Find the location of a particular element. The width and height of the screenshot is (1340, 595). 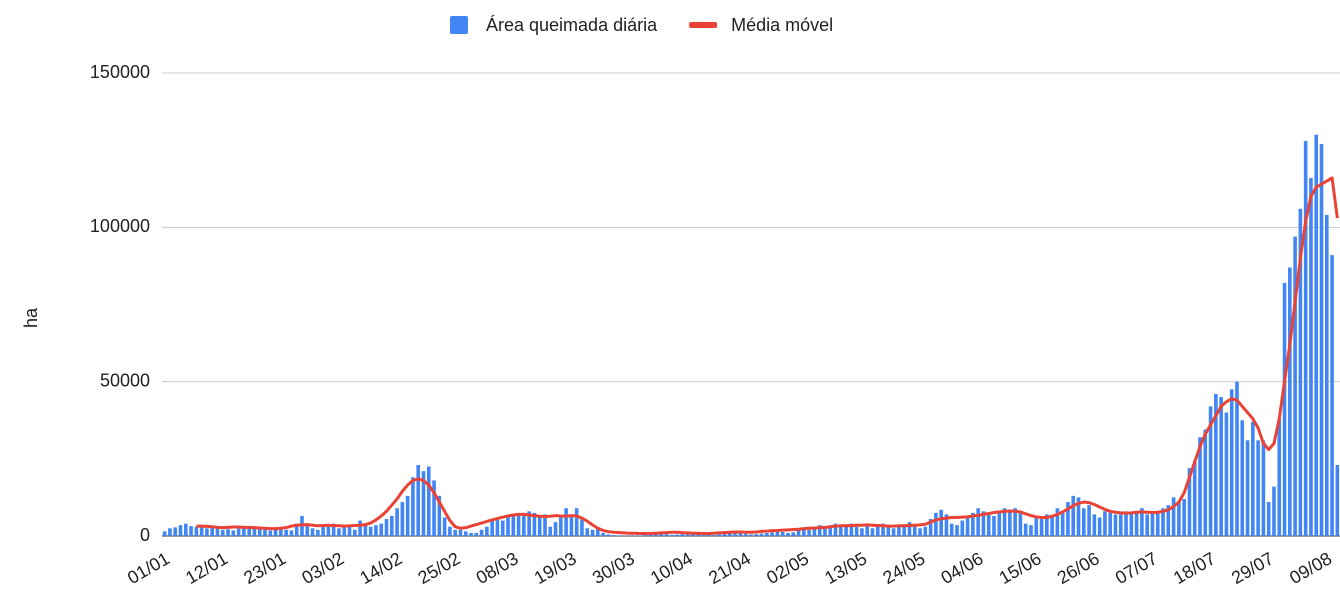

x-tick-label: 07/07 is located at coordinates (1136, 568).